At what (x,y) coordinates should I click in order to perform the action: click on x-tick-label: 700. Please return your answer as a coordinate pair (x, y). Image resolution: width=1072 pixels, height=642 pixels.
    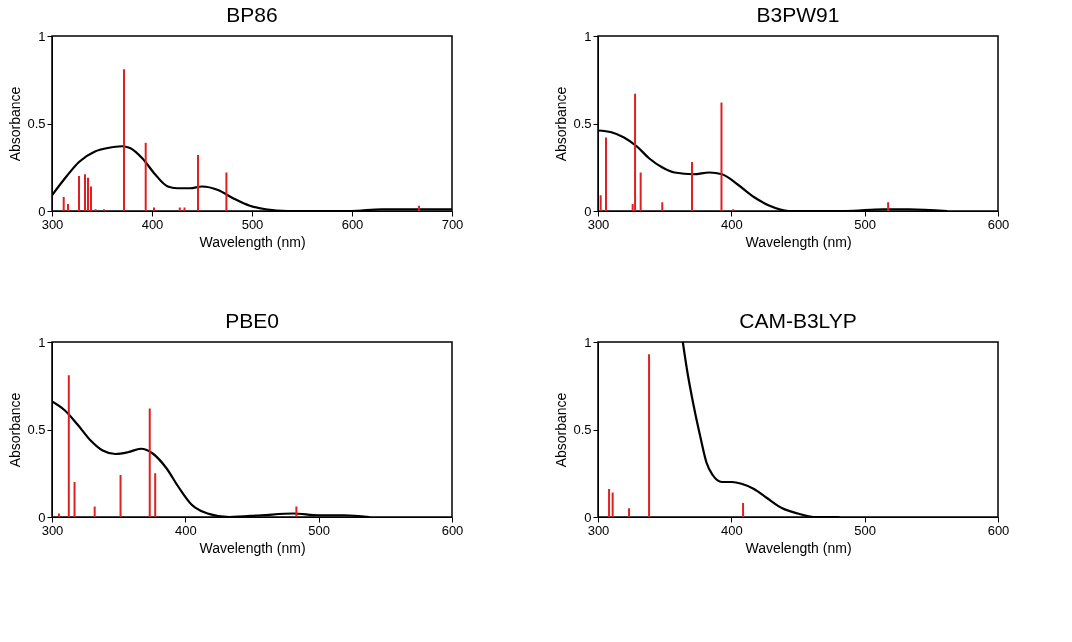
    Looking at the image, I should click on (452, 224).